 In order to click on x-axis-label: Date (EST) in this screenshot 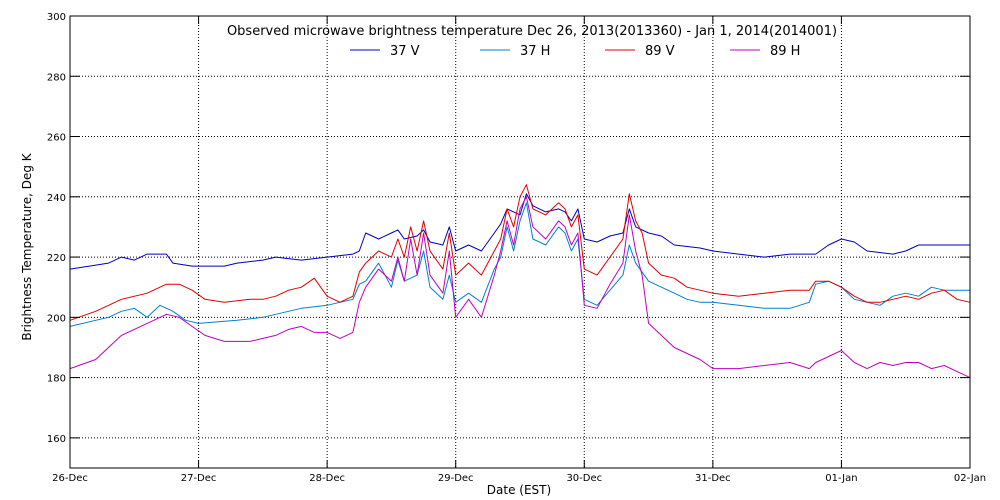, I will do `click(519, 490)`.